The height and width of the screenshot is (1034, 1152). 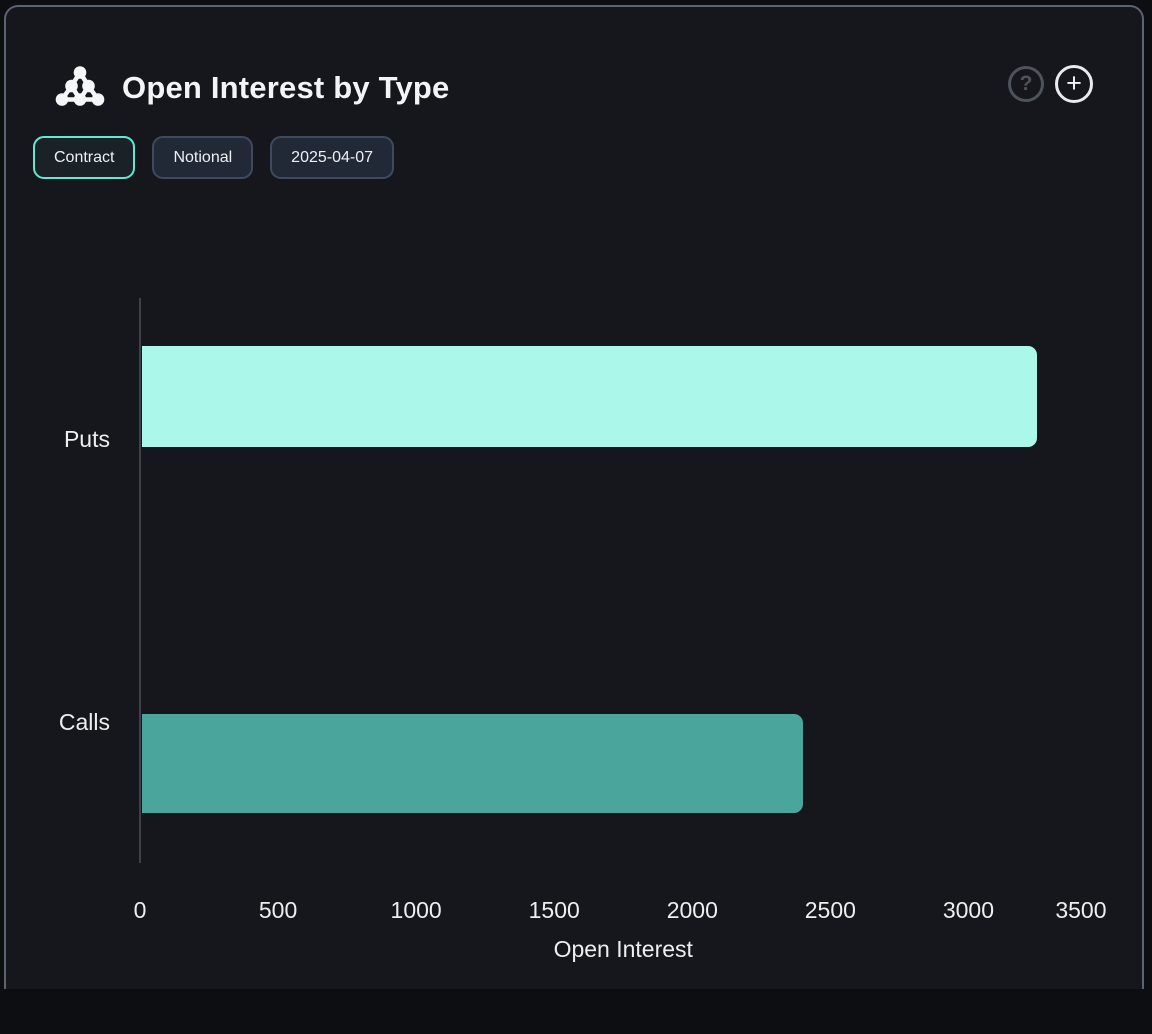 What do you see at coordinates (140, 910) in the screenshot?
I see `x-tick-label: 0` at bounding box center [140, 910].